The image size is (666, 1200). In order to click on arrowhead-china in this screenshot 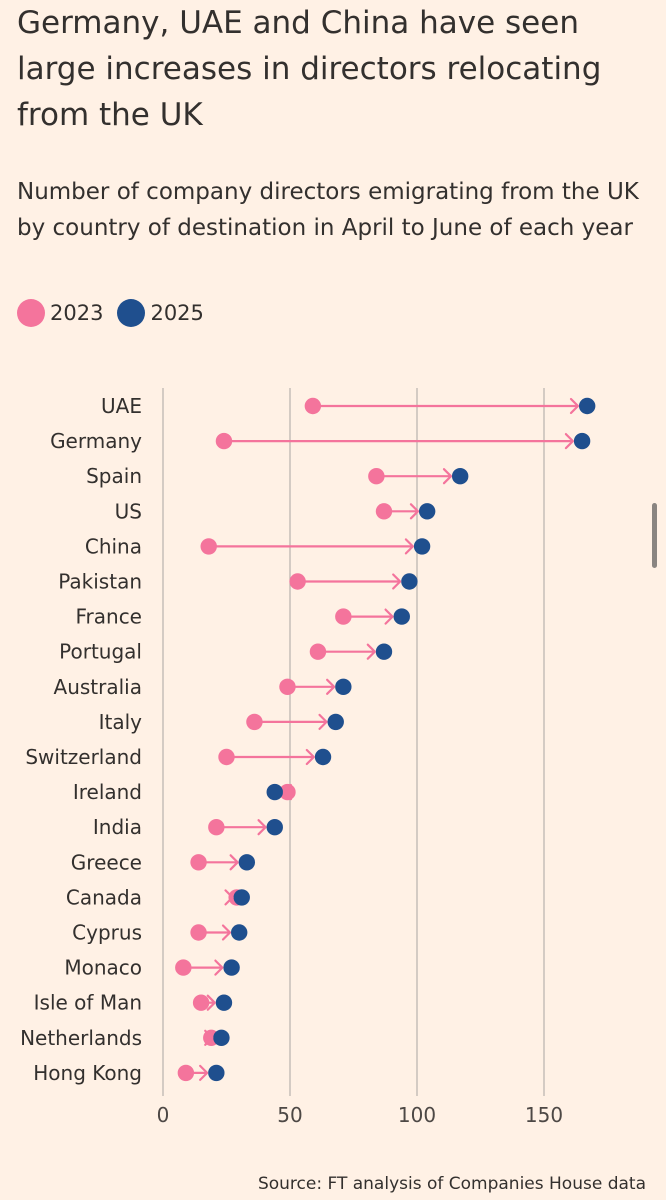, I will do `click(409, 546)`.